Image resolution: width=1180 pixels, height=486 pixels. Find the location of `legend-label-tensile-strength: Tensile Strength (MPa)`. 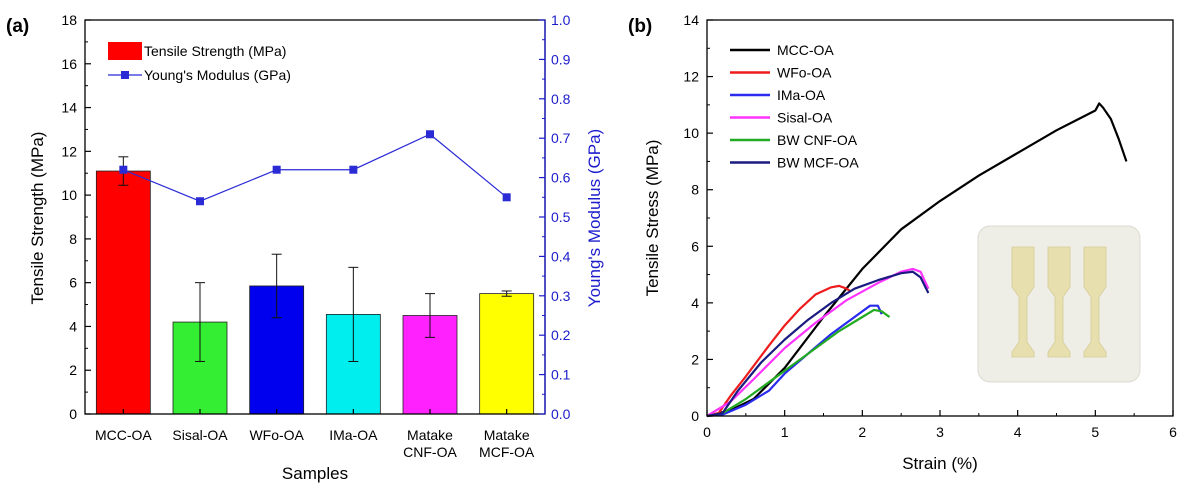

legend-label-tensile-strength: Tensile Strength (MPa) is located at coordinates (215, 51).